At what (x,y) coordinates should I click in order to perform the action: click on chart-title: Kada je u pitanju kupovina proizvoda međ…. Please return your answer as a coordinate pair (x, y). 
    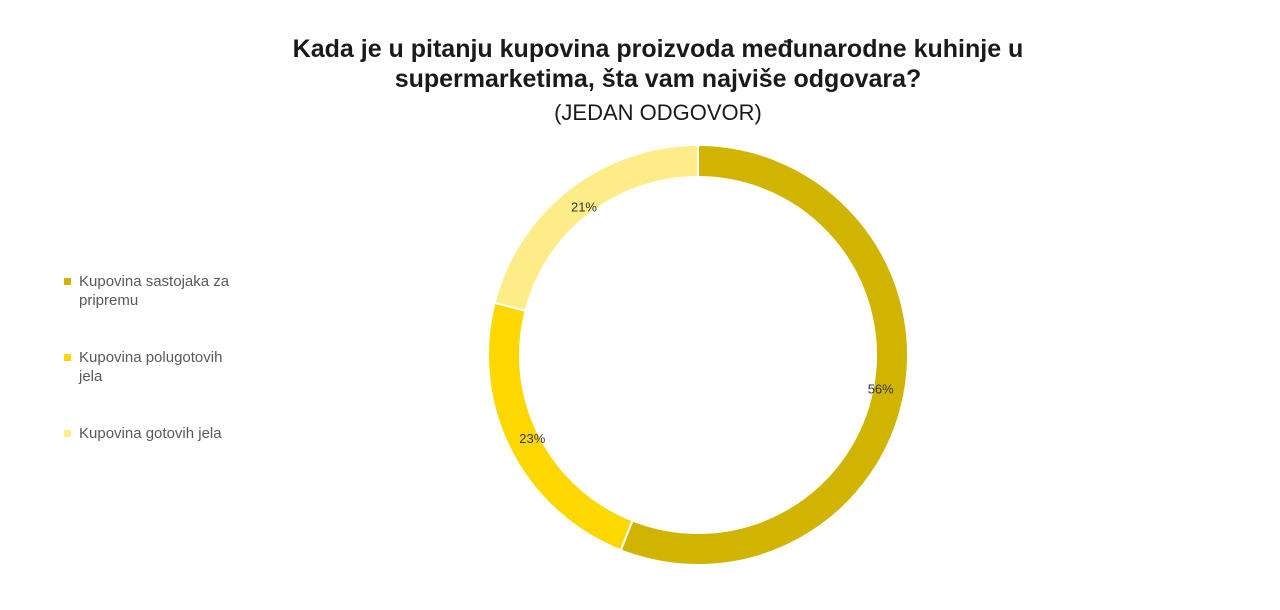
    Looking at the image, I should click on (658, 64).